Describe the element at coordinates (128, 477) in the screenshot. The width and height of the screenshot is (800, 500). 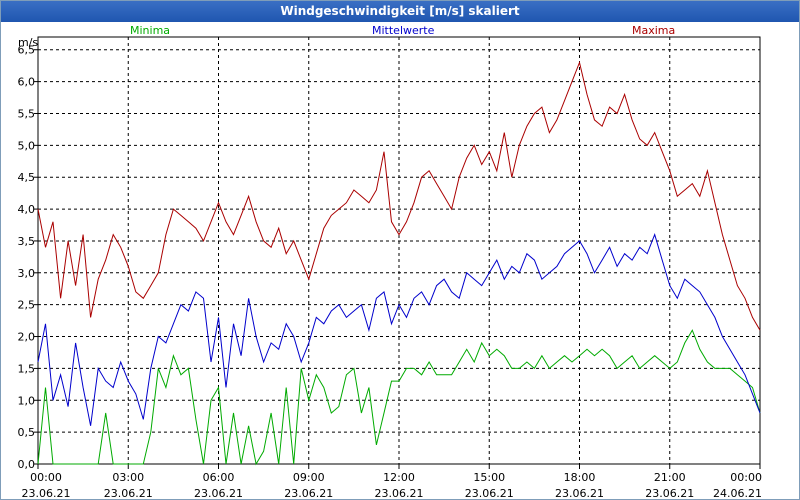
I see `x-tick-time: 03:00` at that location.